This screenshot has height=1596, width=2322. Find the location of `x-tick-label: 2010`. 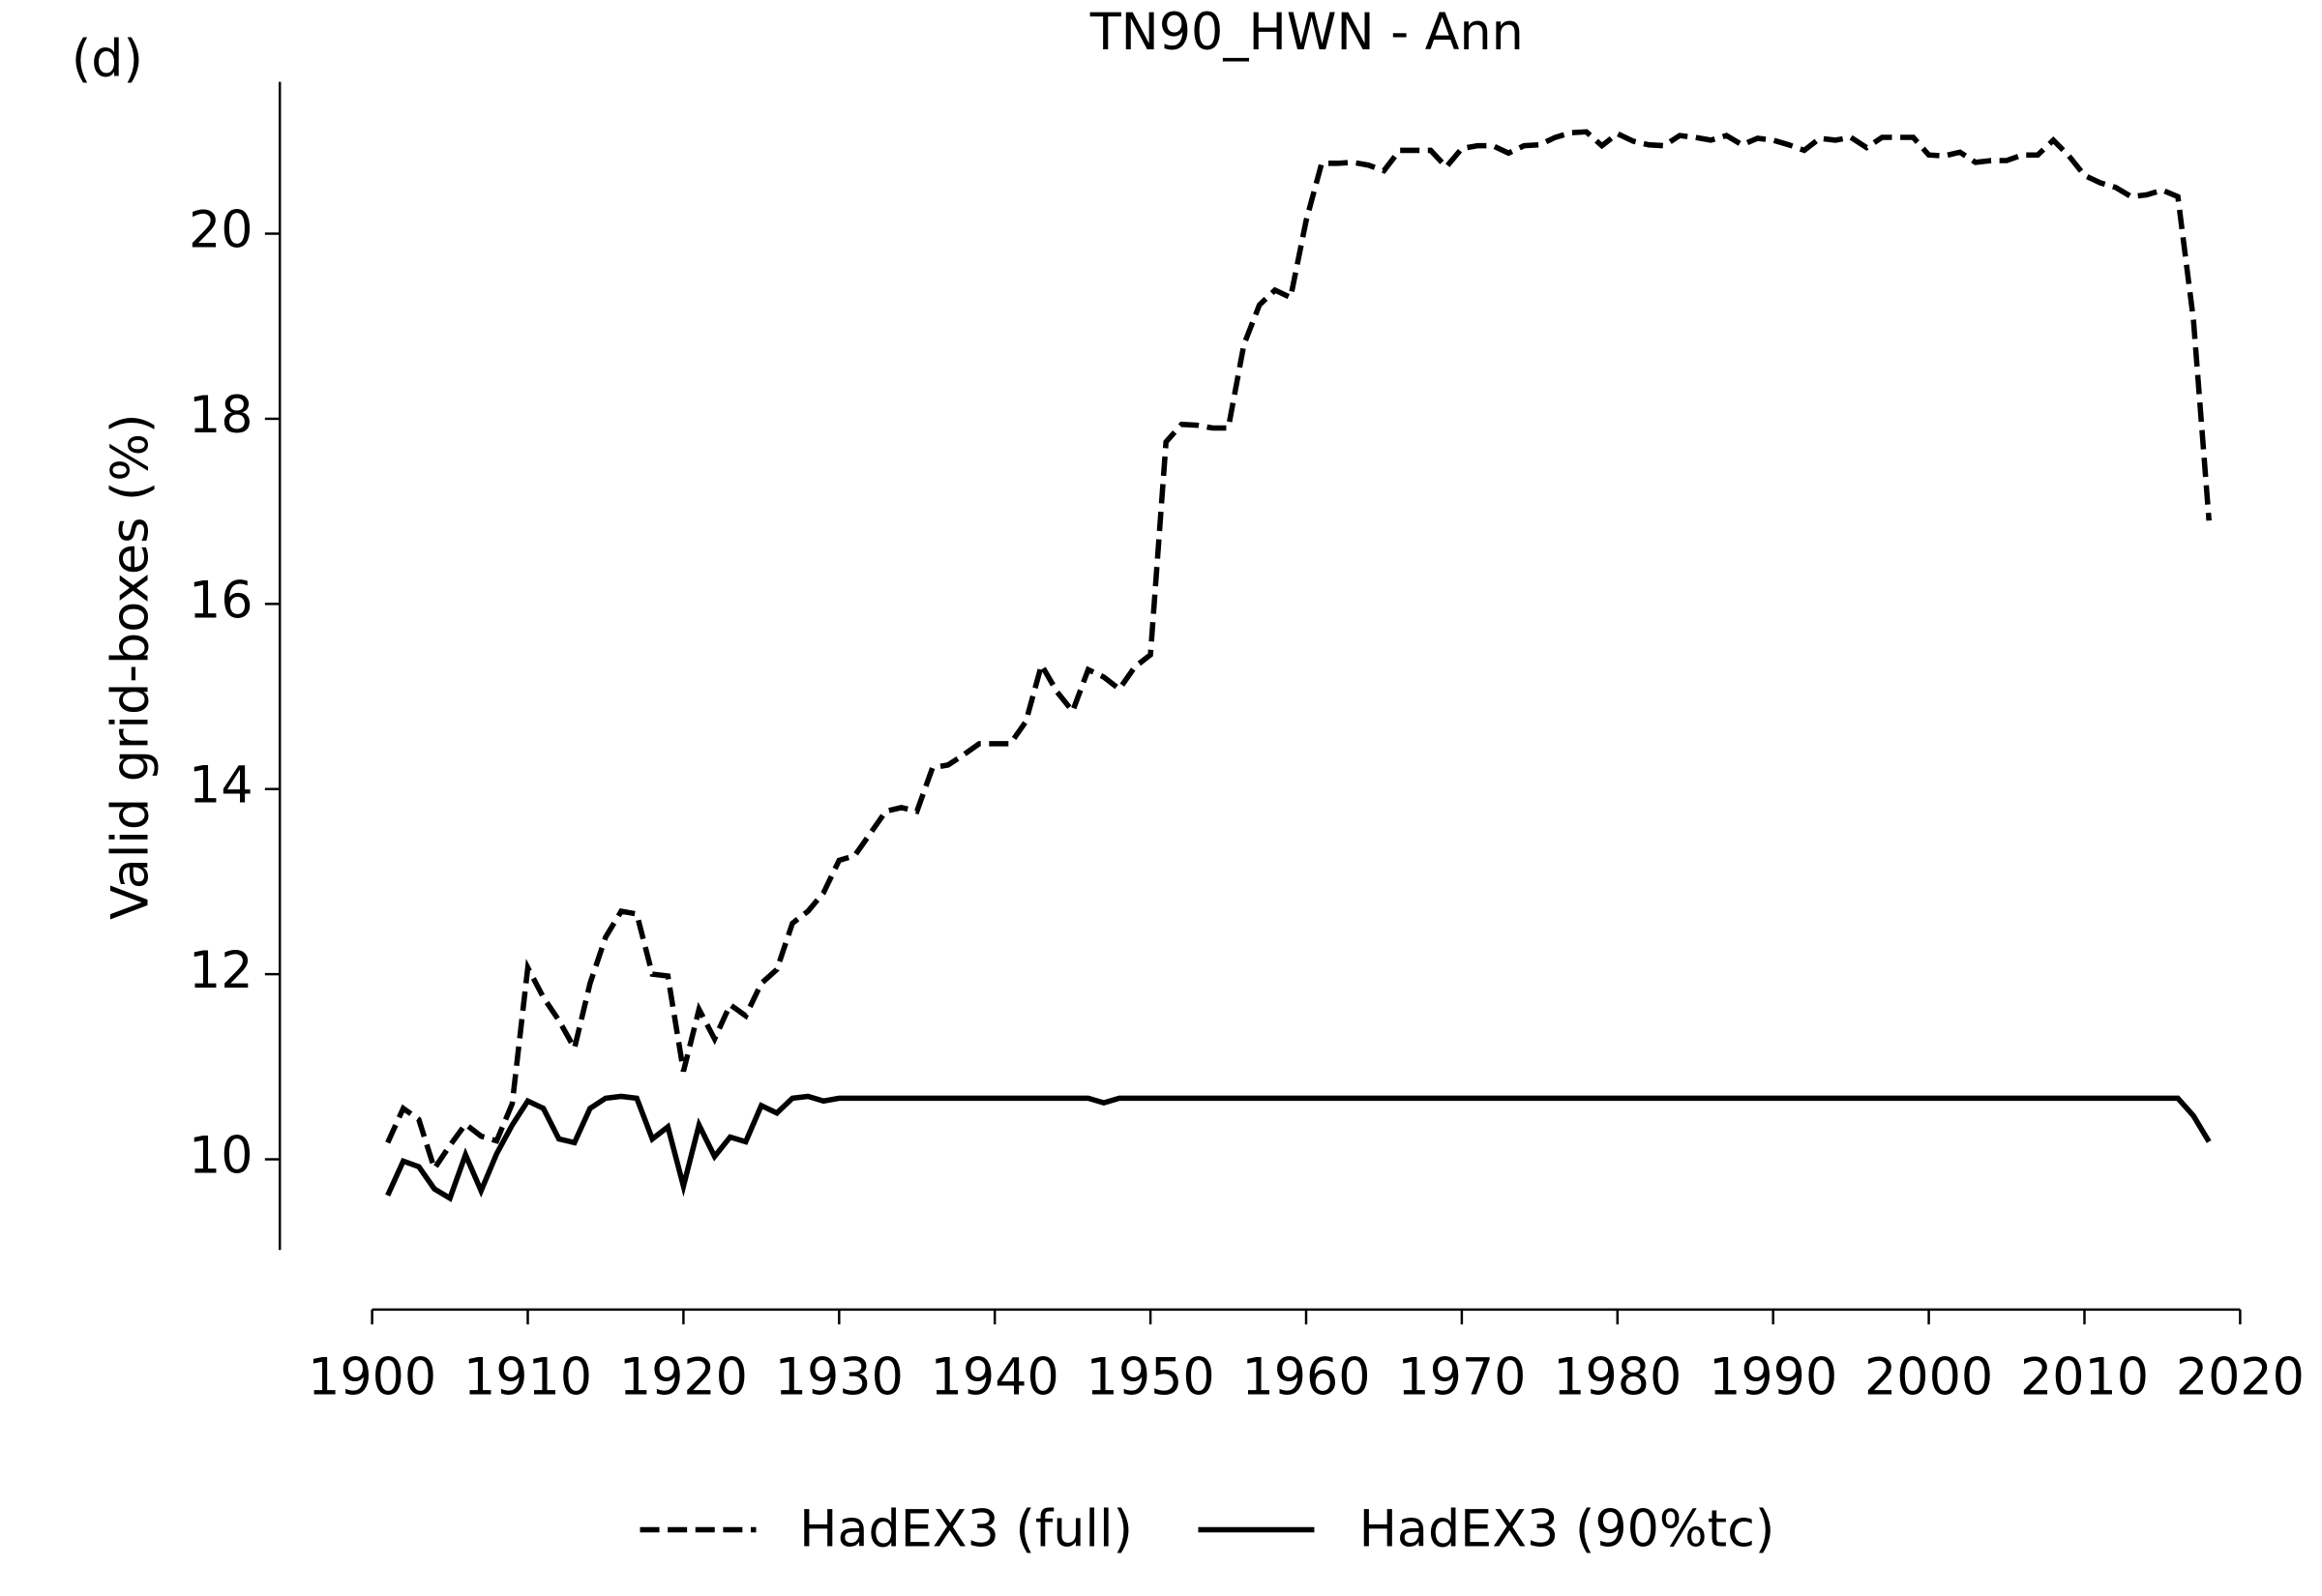

x-tick-label: 2010 is located at coordinates (2084, 1377).